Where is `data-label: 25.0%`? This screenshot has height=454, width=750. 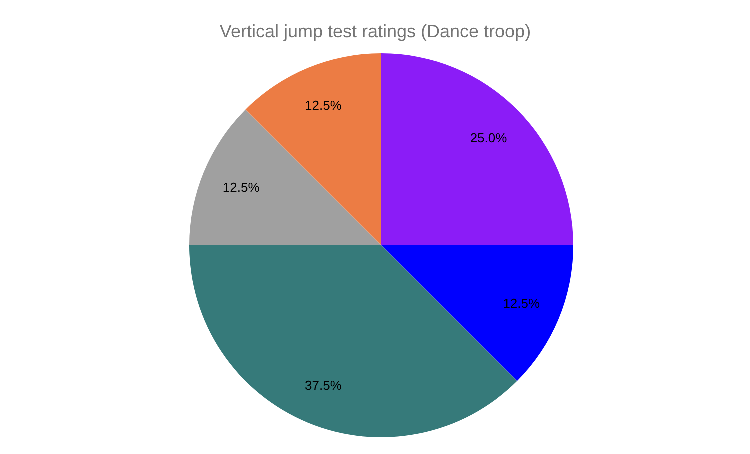
data-label: 25.0% is located at coordinates (489, 138).